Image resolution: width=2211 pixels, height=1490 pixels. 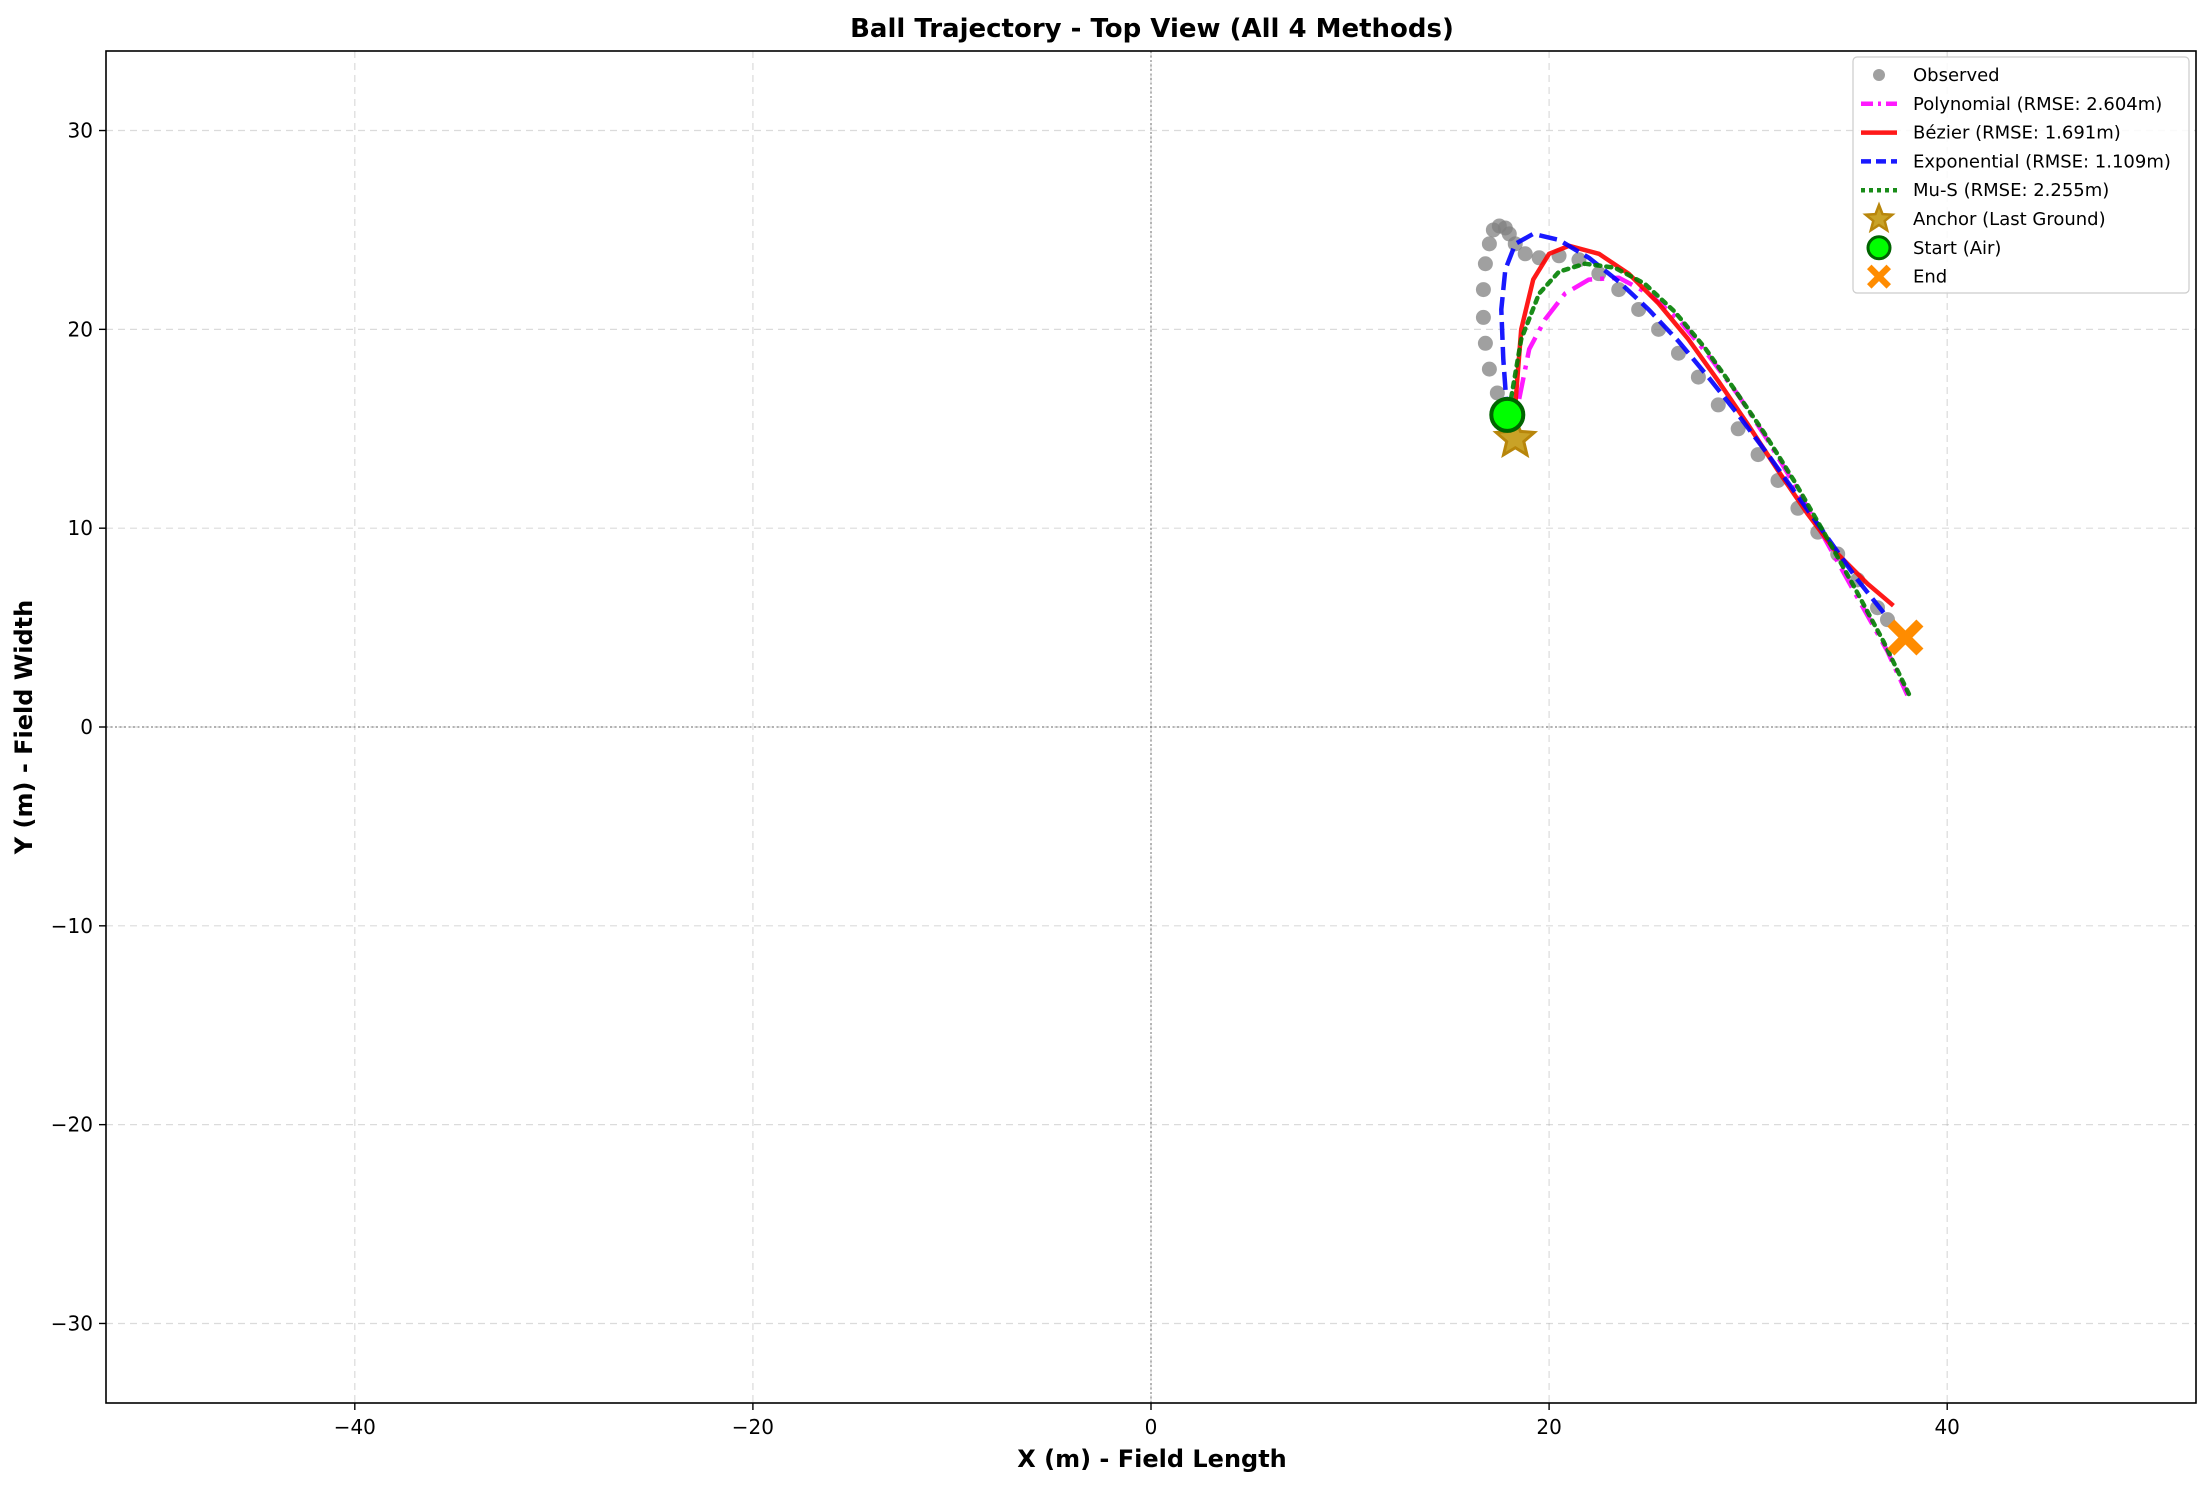 I want to click on x-tick-label: −40, so click(x=355, y=1427).